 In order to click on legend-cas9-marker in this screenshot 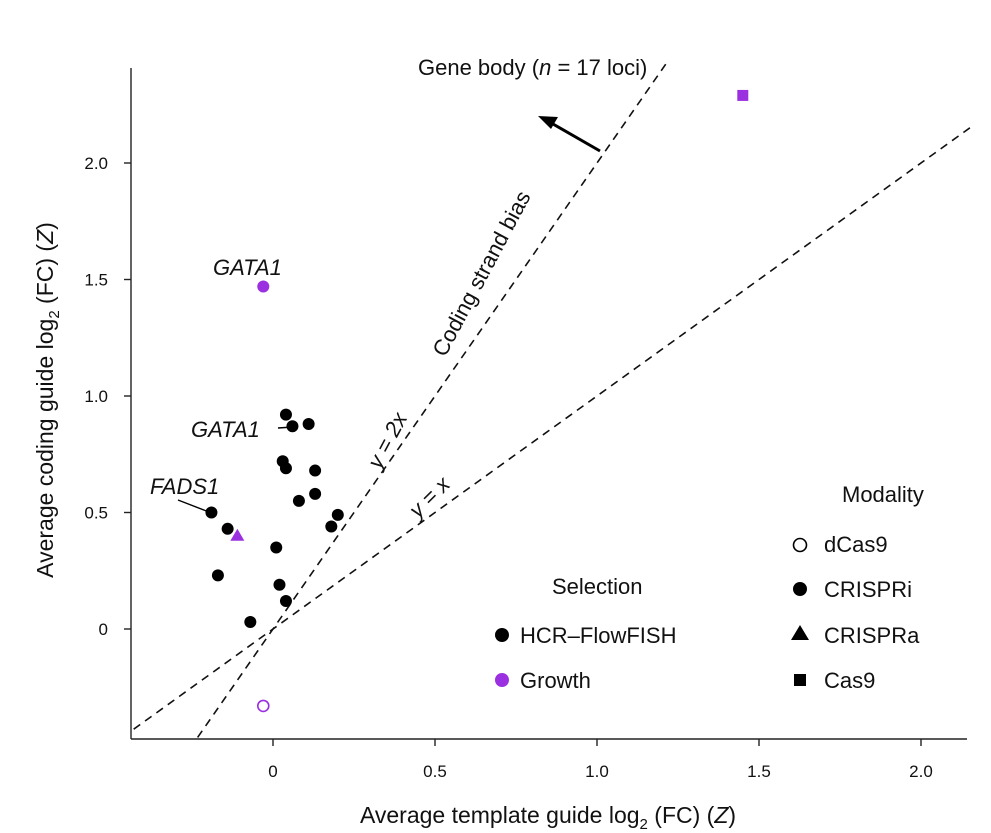, I will do `click(800, 680)`.